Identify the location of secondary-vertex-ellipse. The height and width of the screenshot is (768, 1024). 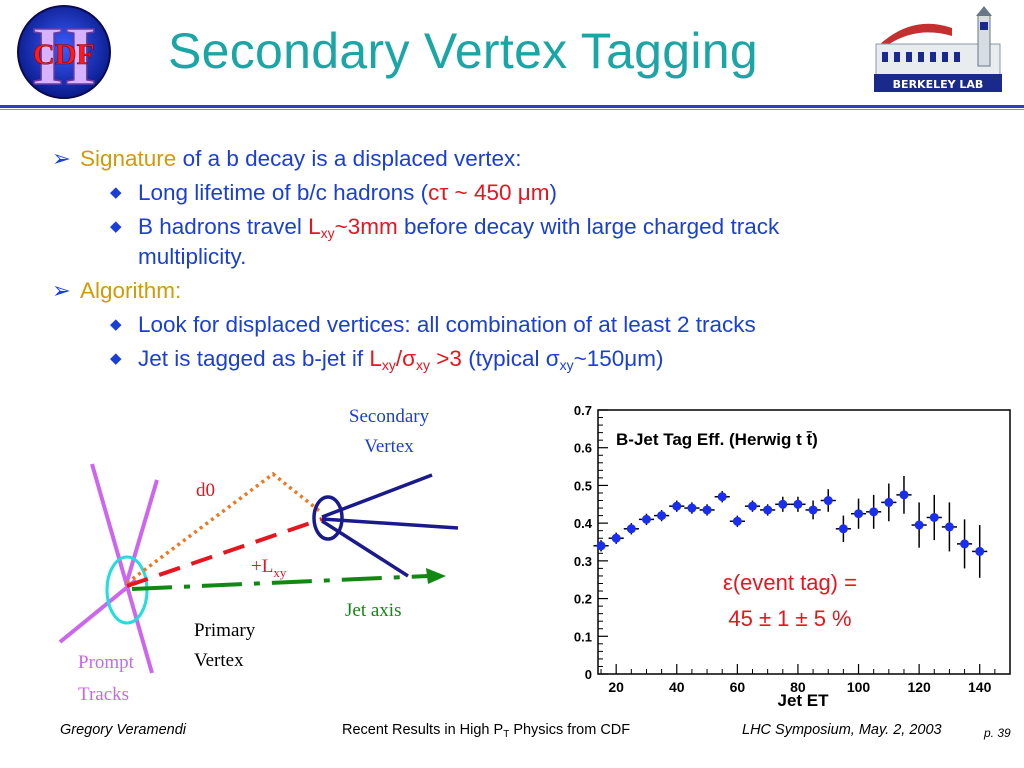
(328, 518).